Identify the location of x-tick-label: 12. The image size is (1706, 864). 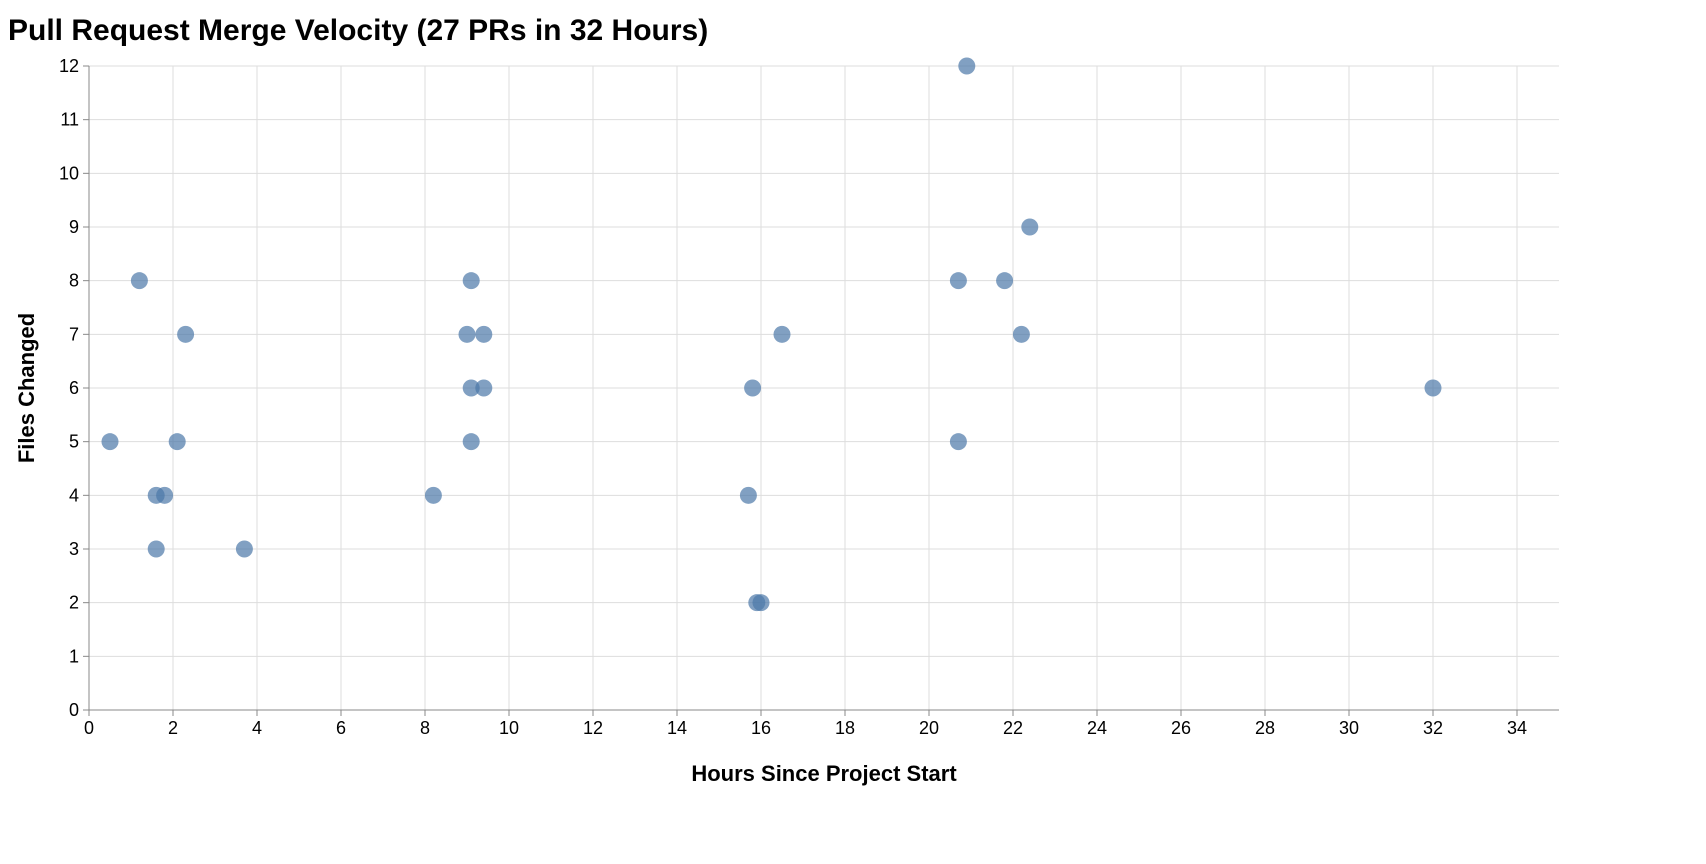
(593, 728).